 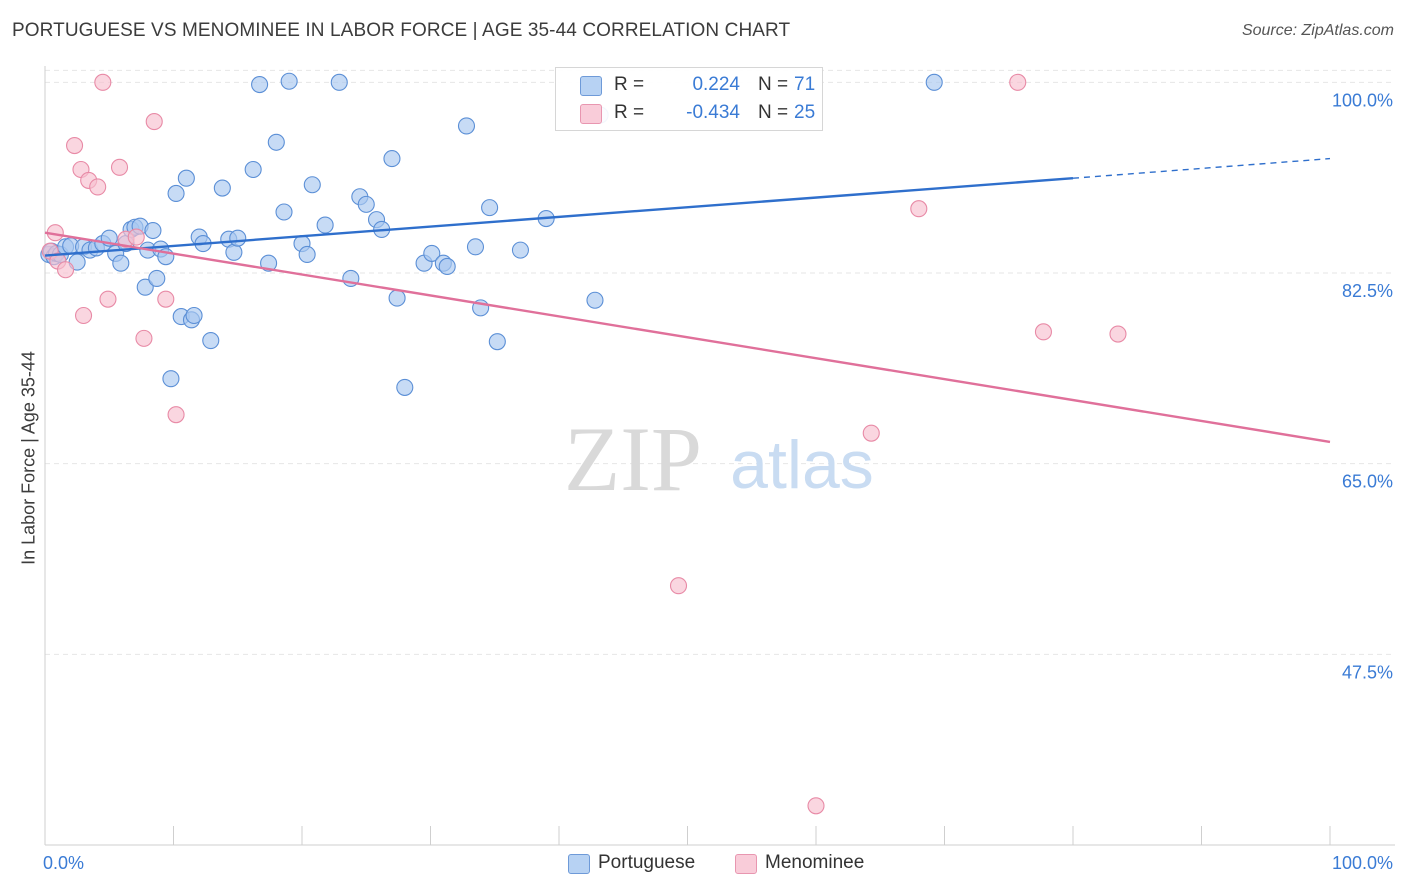 I want to click on legend-label: Portuguese, so click(x=647, y=862).